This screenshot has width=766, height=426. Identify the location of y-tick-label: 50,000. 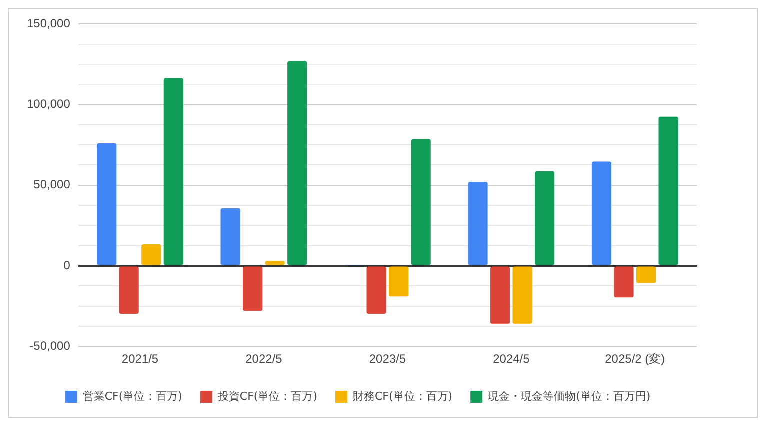
(52, 185).